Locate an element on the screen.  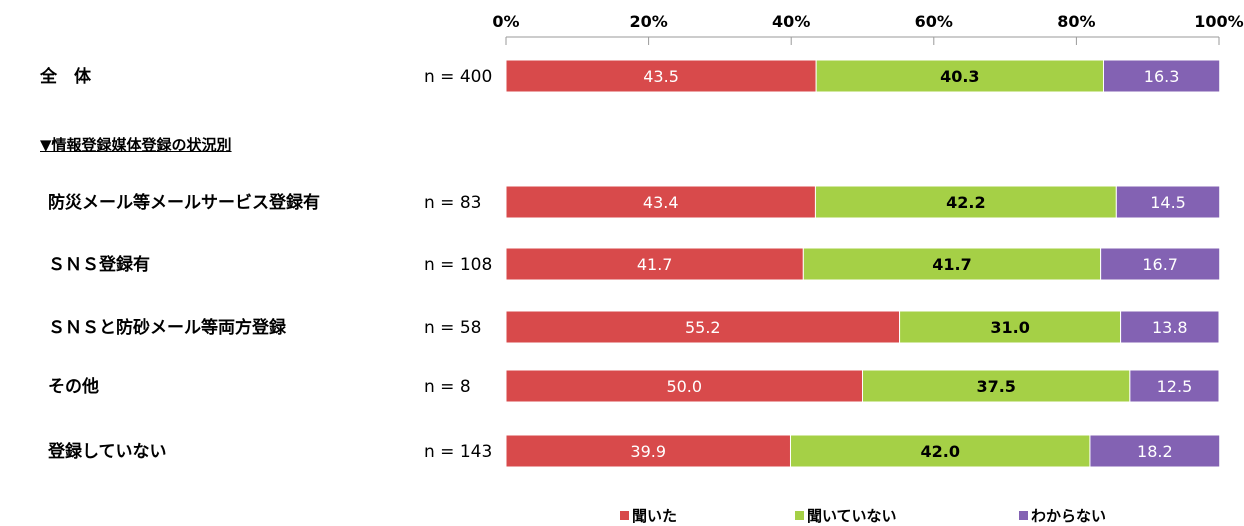
n-label: n = 58 is located at coordinates (452, 328).